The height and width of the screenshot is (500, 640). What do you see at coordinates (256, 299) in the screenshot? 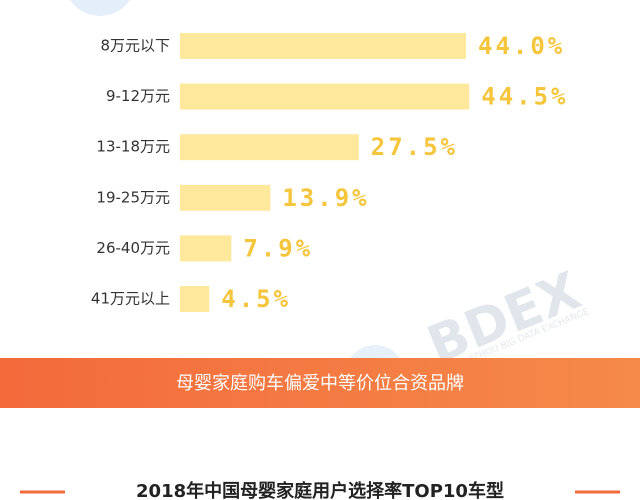
I see `value-label: 4.5%` at bounding box center [256, 299].